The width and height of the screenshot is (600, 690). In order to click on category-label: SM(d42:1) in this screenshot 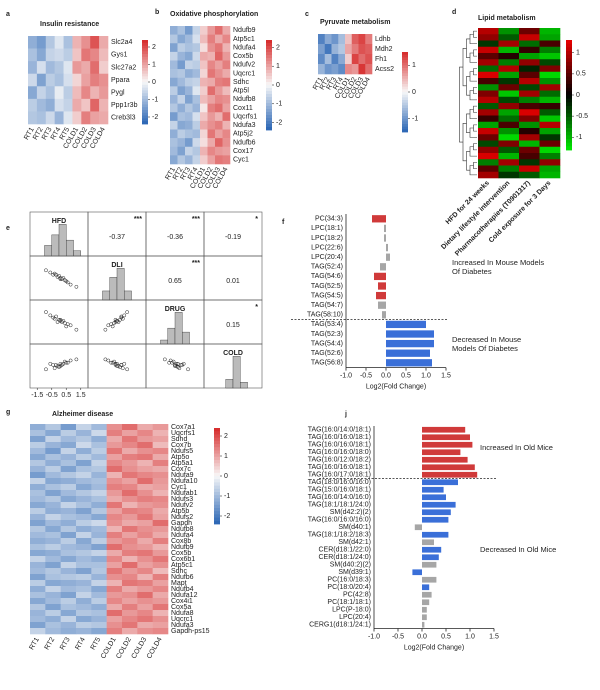, I will do `click(354, 542)`.